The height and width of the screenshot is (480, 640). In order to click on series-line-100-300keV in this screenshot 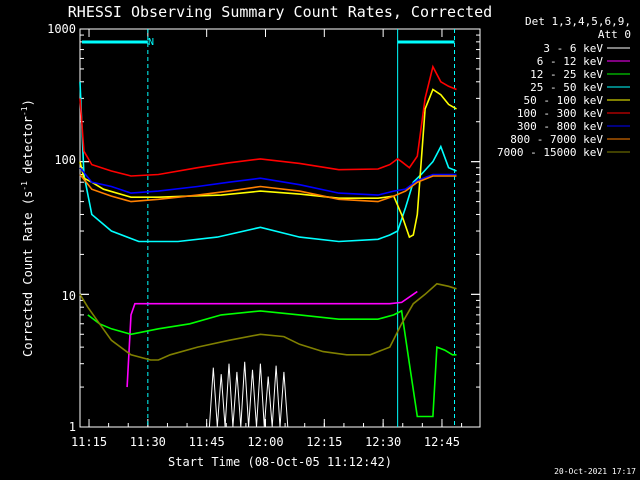, I will do `click(268, 120)`.